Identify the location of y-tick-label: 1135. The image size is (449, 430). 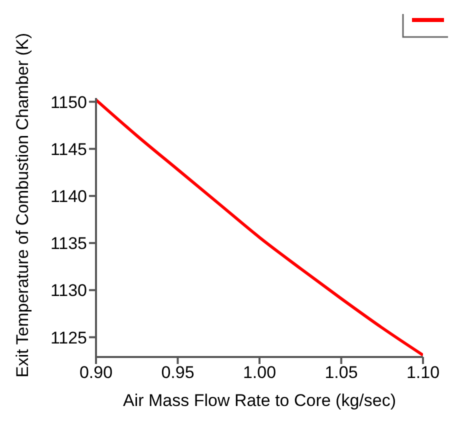
(68, 244).